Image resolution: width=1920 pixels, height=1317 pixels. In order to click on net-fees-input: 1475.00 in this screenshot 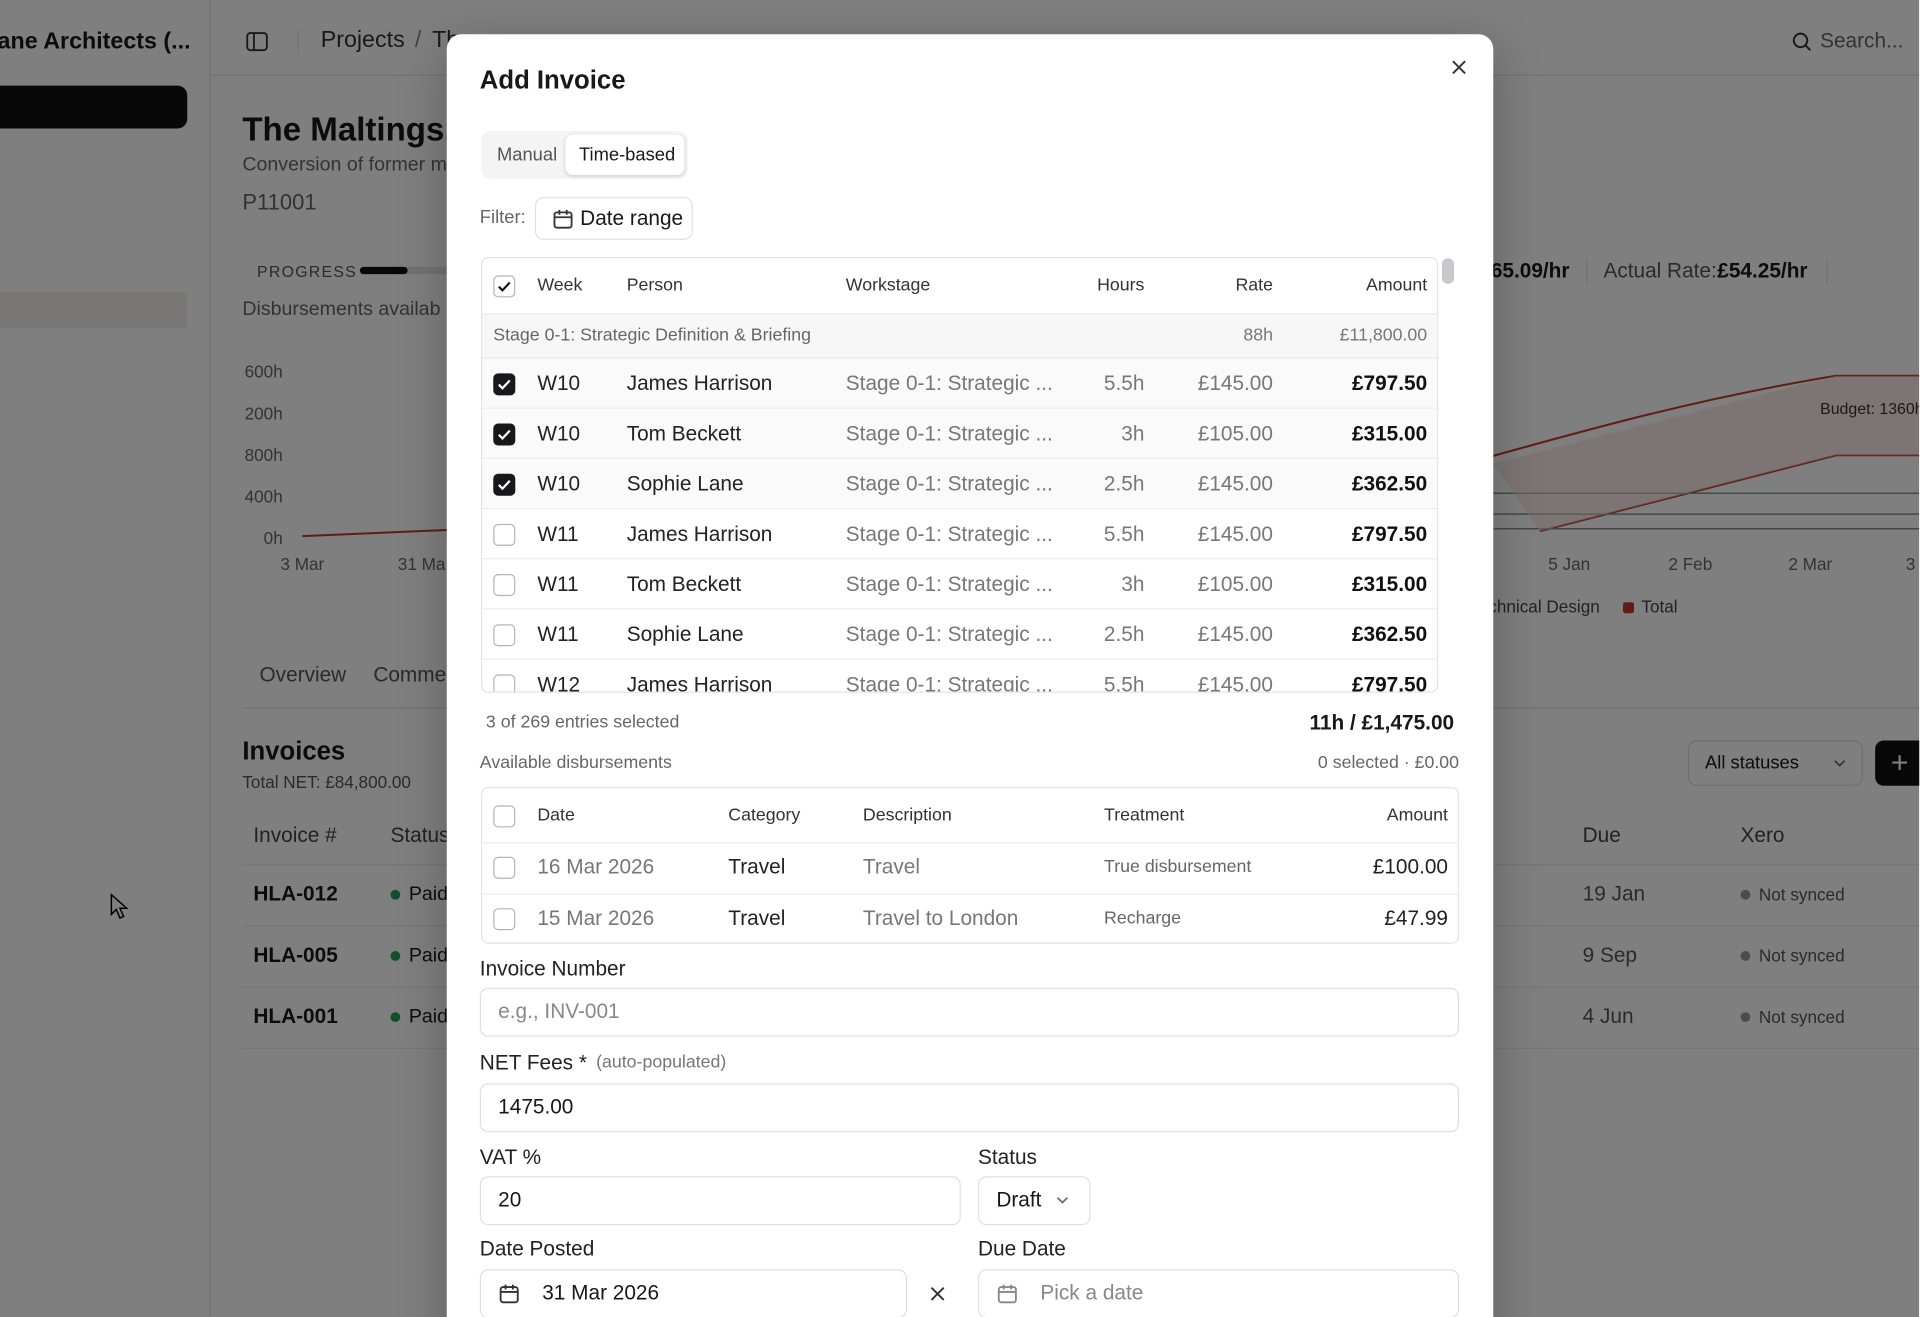, I will do `click(969, 1108)`.